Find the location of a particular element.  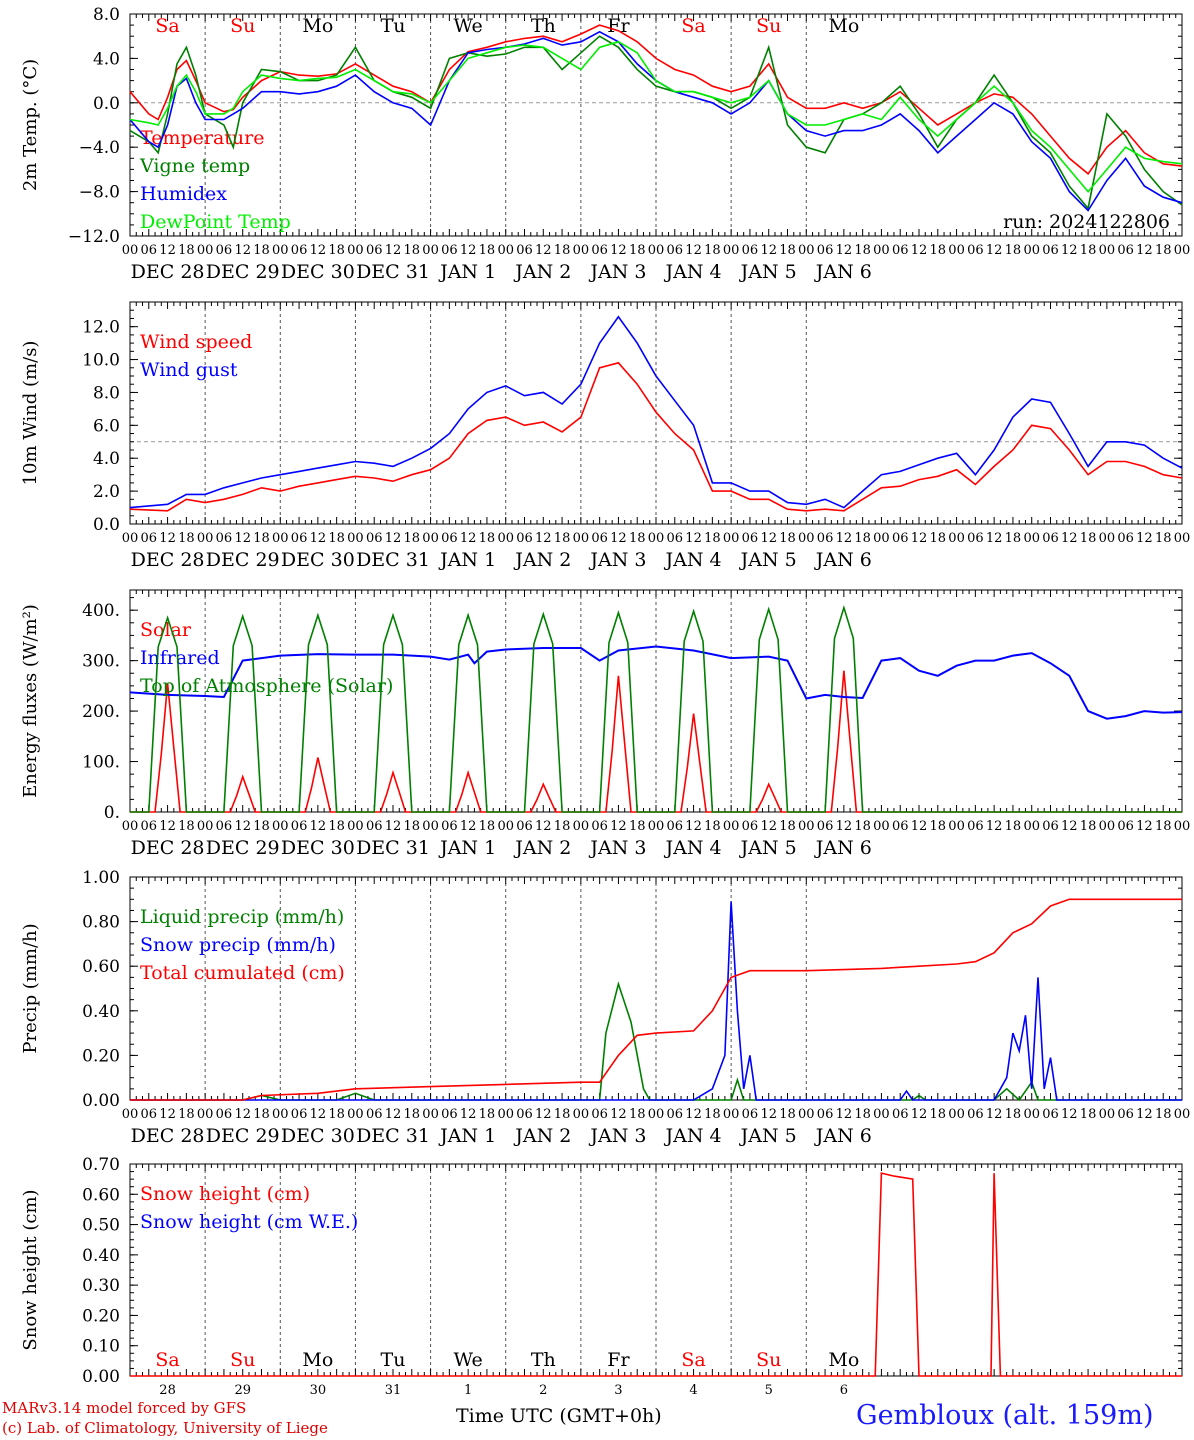

legend-entry: Total cumulated (cm) is located at coordinates (242, 973).